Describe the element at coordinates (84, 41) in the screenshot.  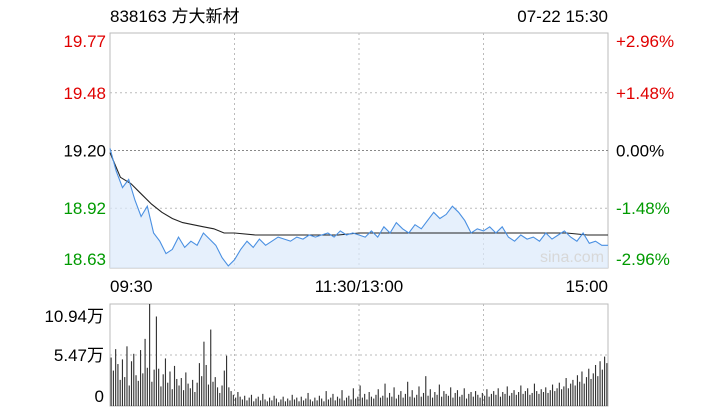
I see `y-tick-label-left: 19.77` at that location.